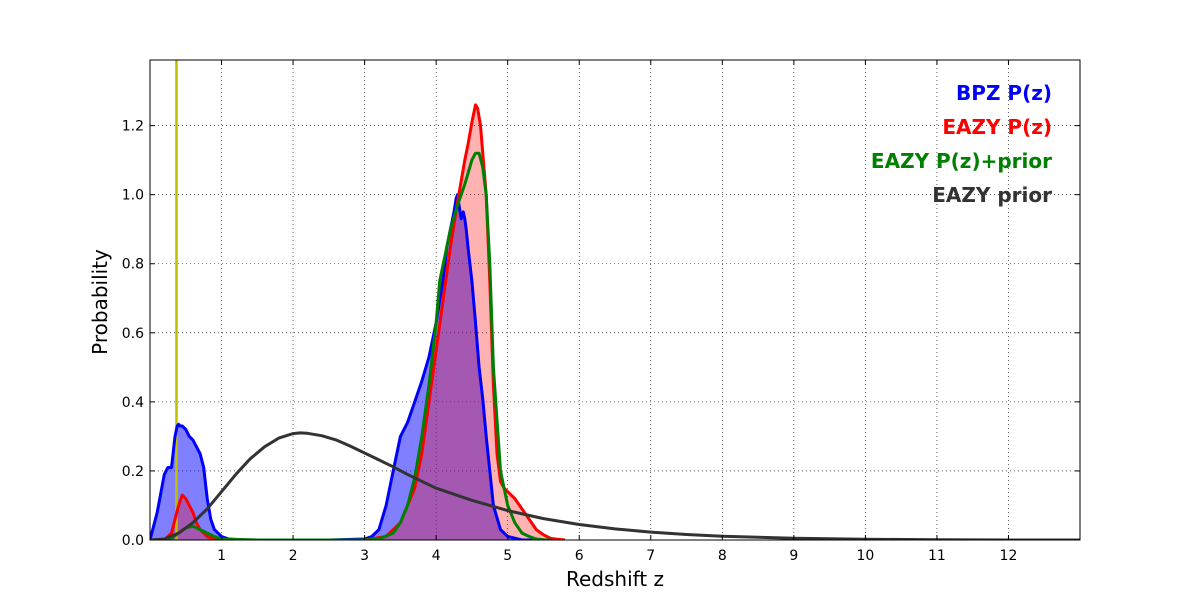 Image resolution: width=1200 pixels, height=600 pixels. What do you see at coordinates (865, 556) in the screenshot?
I see `x-tick-label: 10` at bounding box center [865, 556].